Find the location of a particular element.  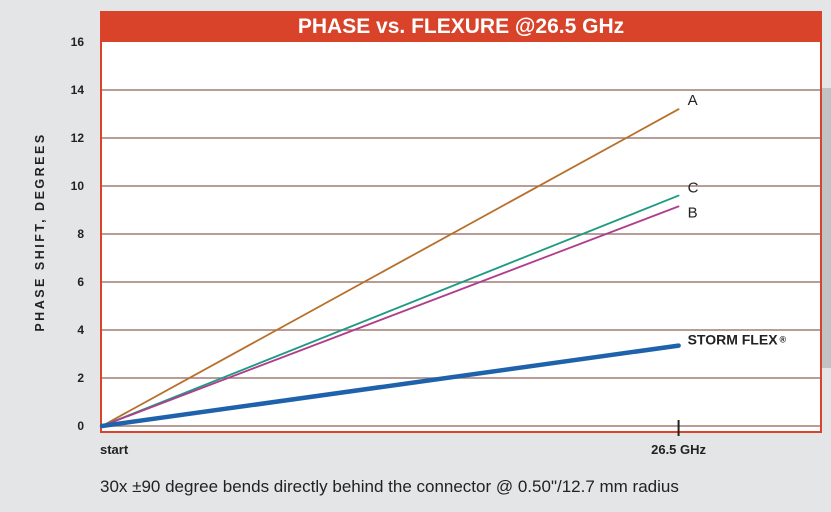

y-tick-labels: 0 2 4 6 8 10 12 14 16 is located at coordinates (78, 234).